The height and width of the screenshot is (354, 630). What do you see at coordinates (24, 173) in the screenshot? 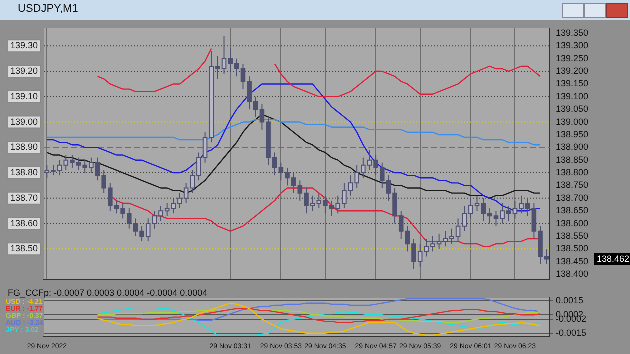
I see `ref-line-label: 138.80` at bounding box center [24, 173].